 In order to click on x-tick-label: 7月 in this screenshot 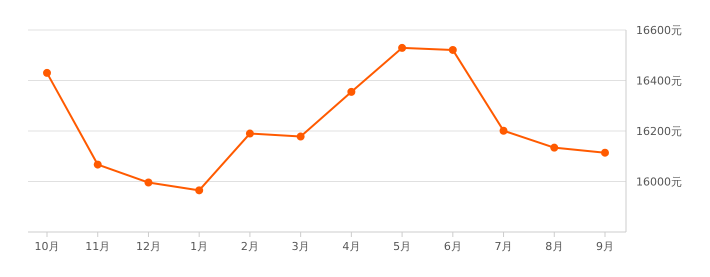, I will do `click(503, 246)`.